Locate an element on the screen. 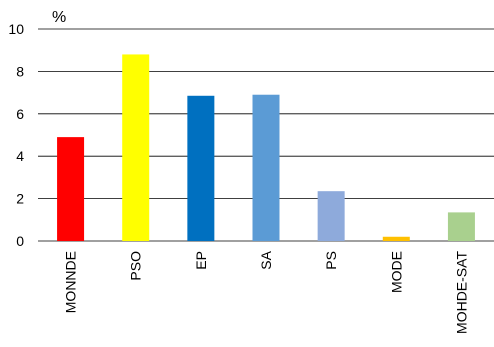 The width and height of the screenshot is (494, 347). x-category-label: MOHDE-SAT is located at coordinates (461, 292).